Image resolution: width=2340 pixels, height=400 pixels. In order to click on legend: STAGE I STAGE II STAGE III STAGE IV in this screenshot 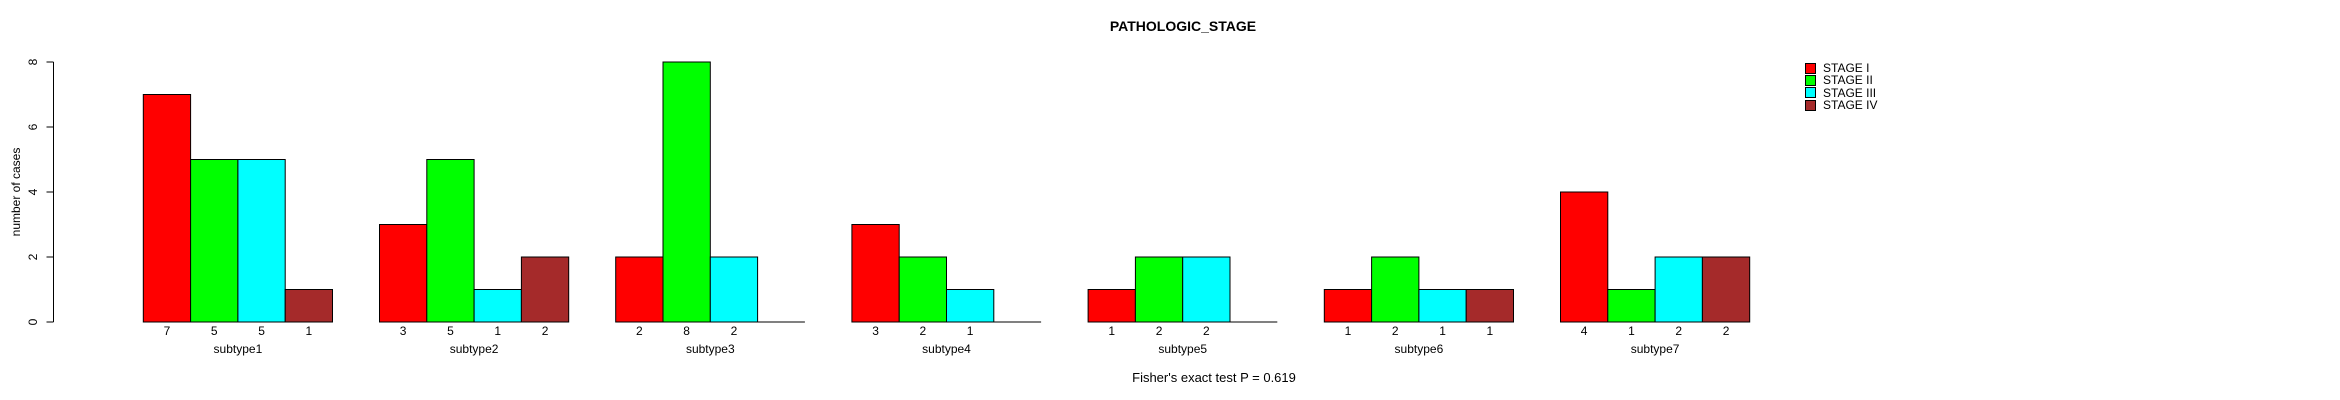, I will do `click(1841, 86)`.